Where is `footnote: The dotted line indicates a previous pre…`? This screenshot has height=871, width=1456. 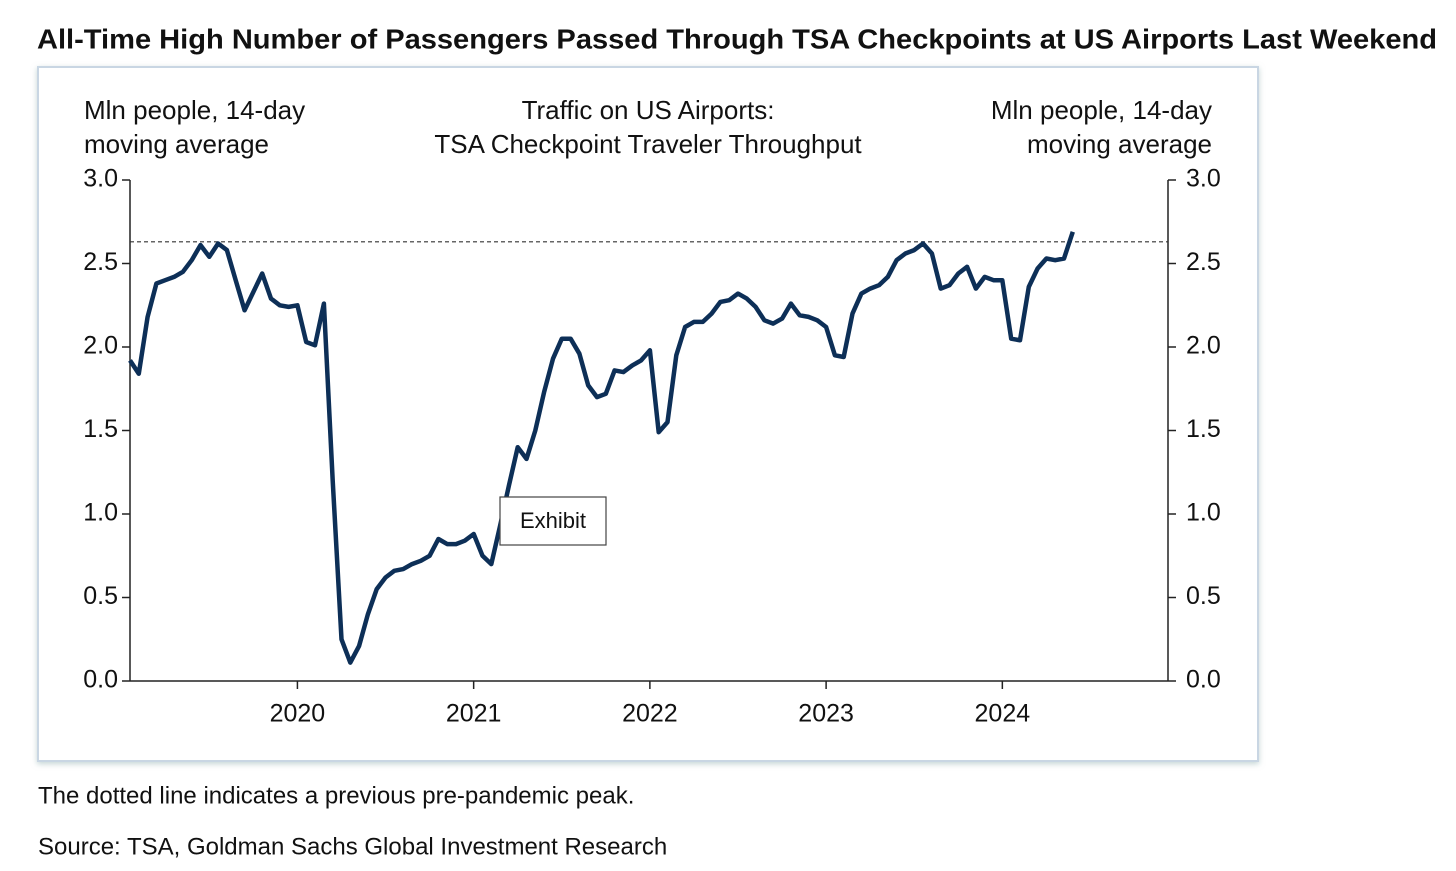
footnote: The dotted line indicates a previous pre… is located at coordinates (336, 795).